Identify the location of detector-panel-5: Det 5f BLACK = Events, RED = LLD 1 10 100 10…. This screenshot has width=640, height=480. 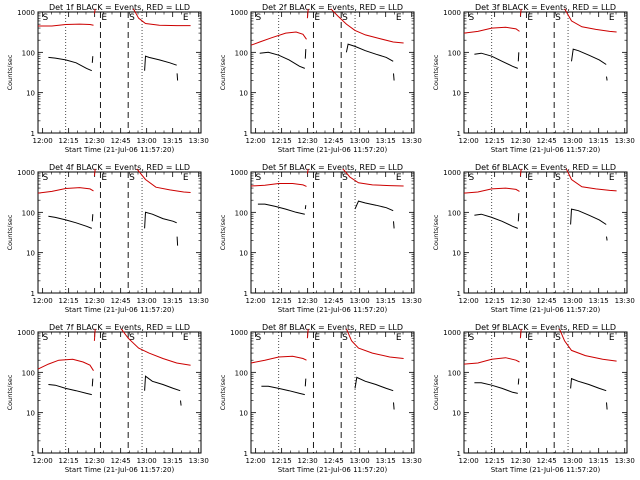
(320, 238).